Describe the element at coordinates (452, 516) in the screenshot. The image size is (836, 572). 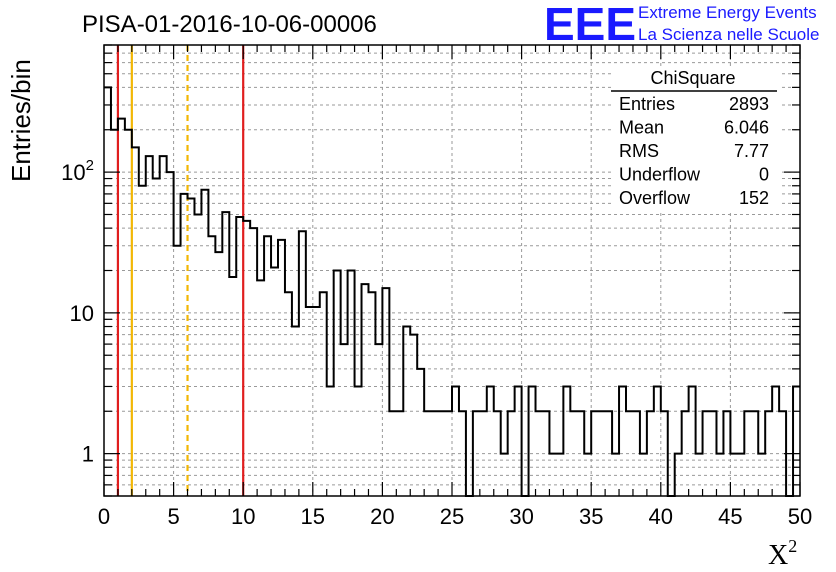
I see `x-tick-label: 25` at that location.